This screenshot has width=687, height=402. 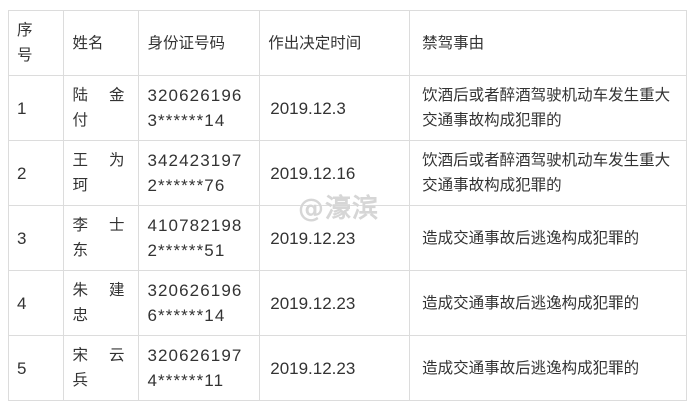 I want to click on cell-id: 3206261963******14, so click(x=199, y=108).